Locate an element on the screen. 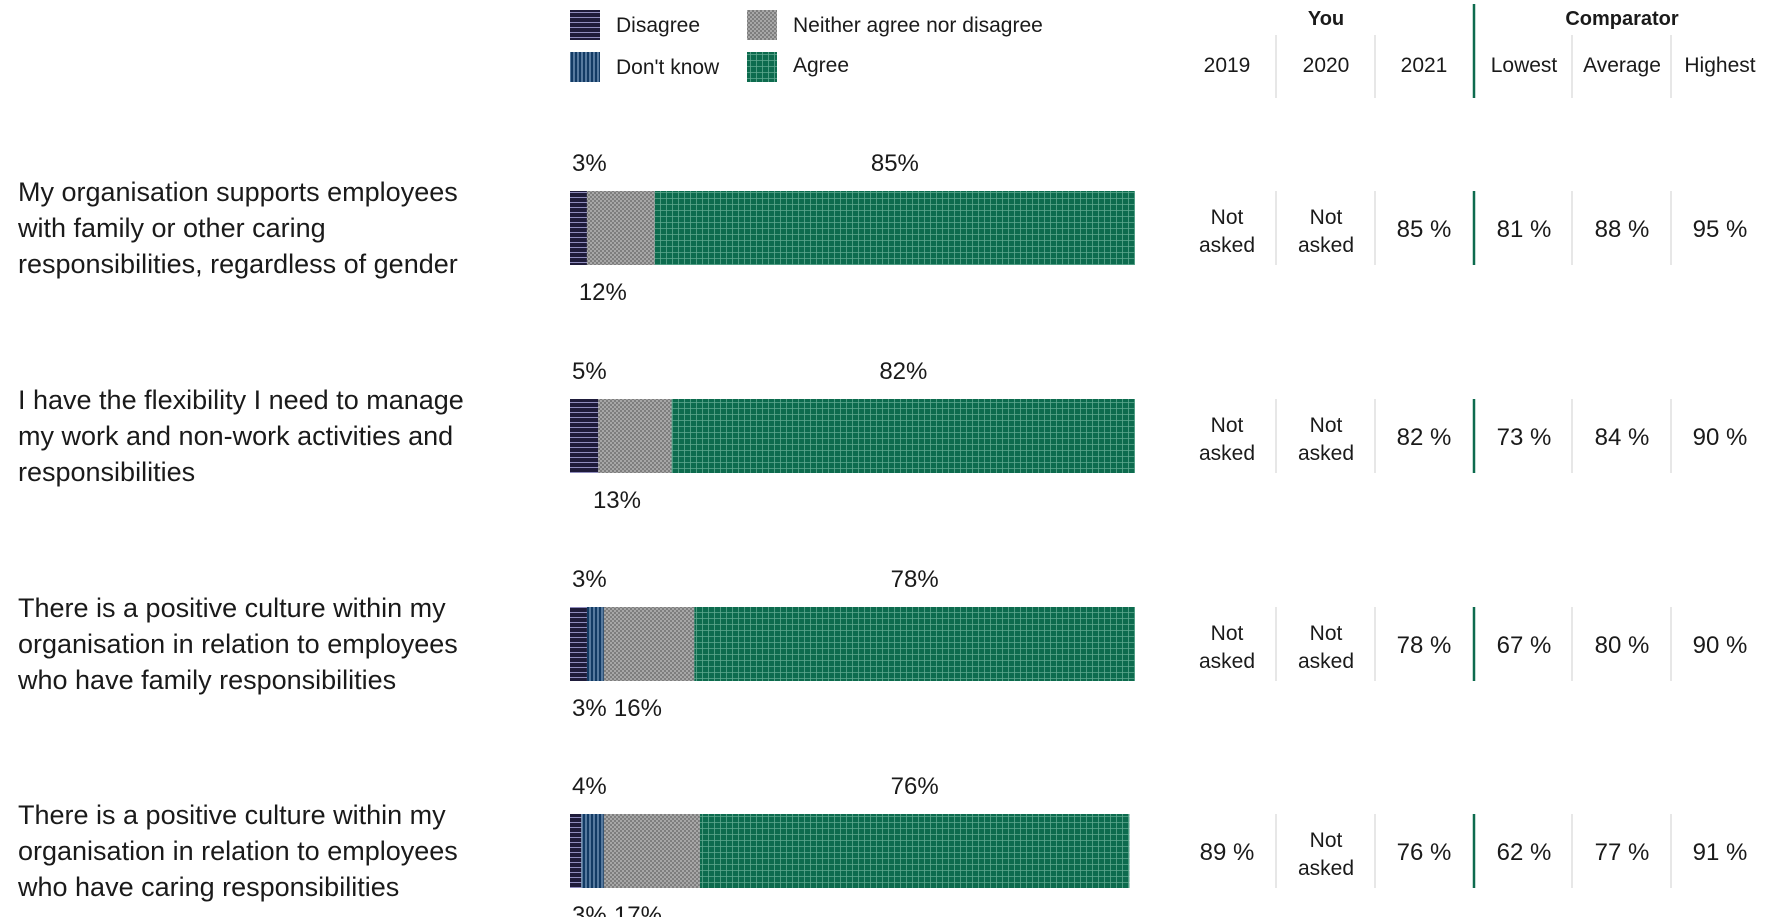 Image resolution: width=1775 pixels, height=917 pixels. question-label: responsibilities is located at coordinates (106, 472).